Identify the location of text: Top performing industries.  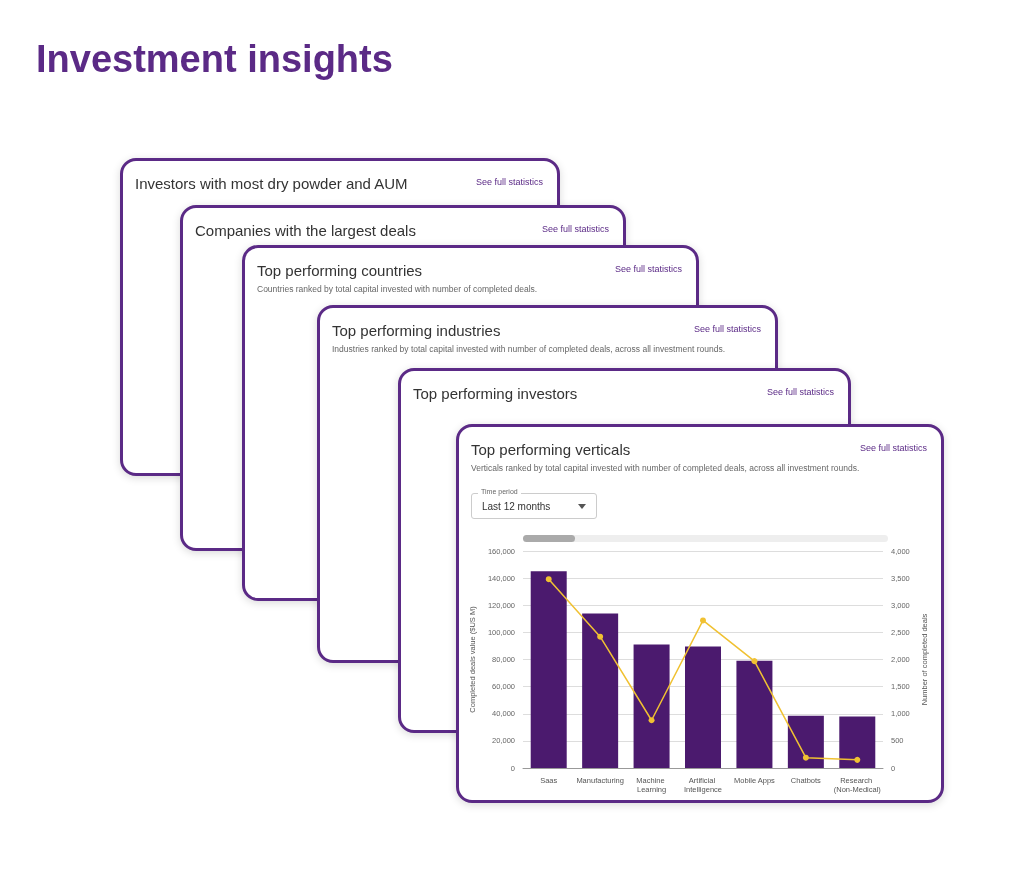
(416, 330).